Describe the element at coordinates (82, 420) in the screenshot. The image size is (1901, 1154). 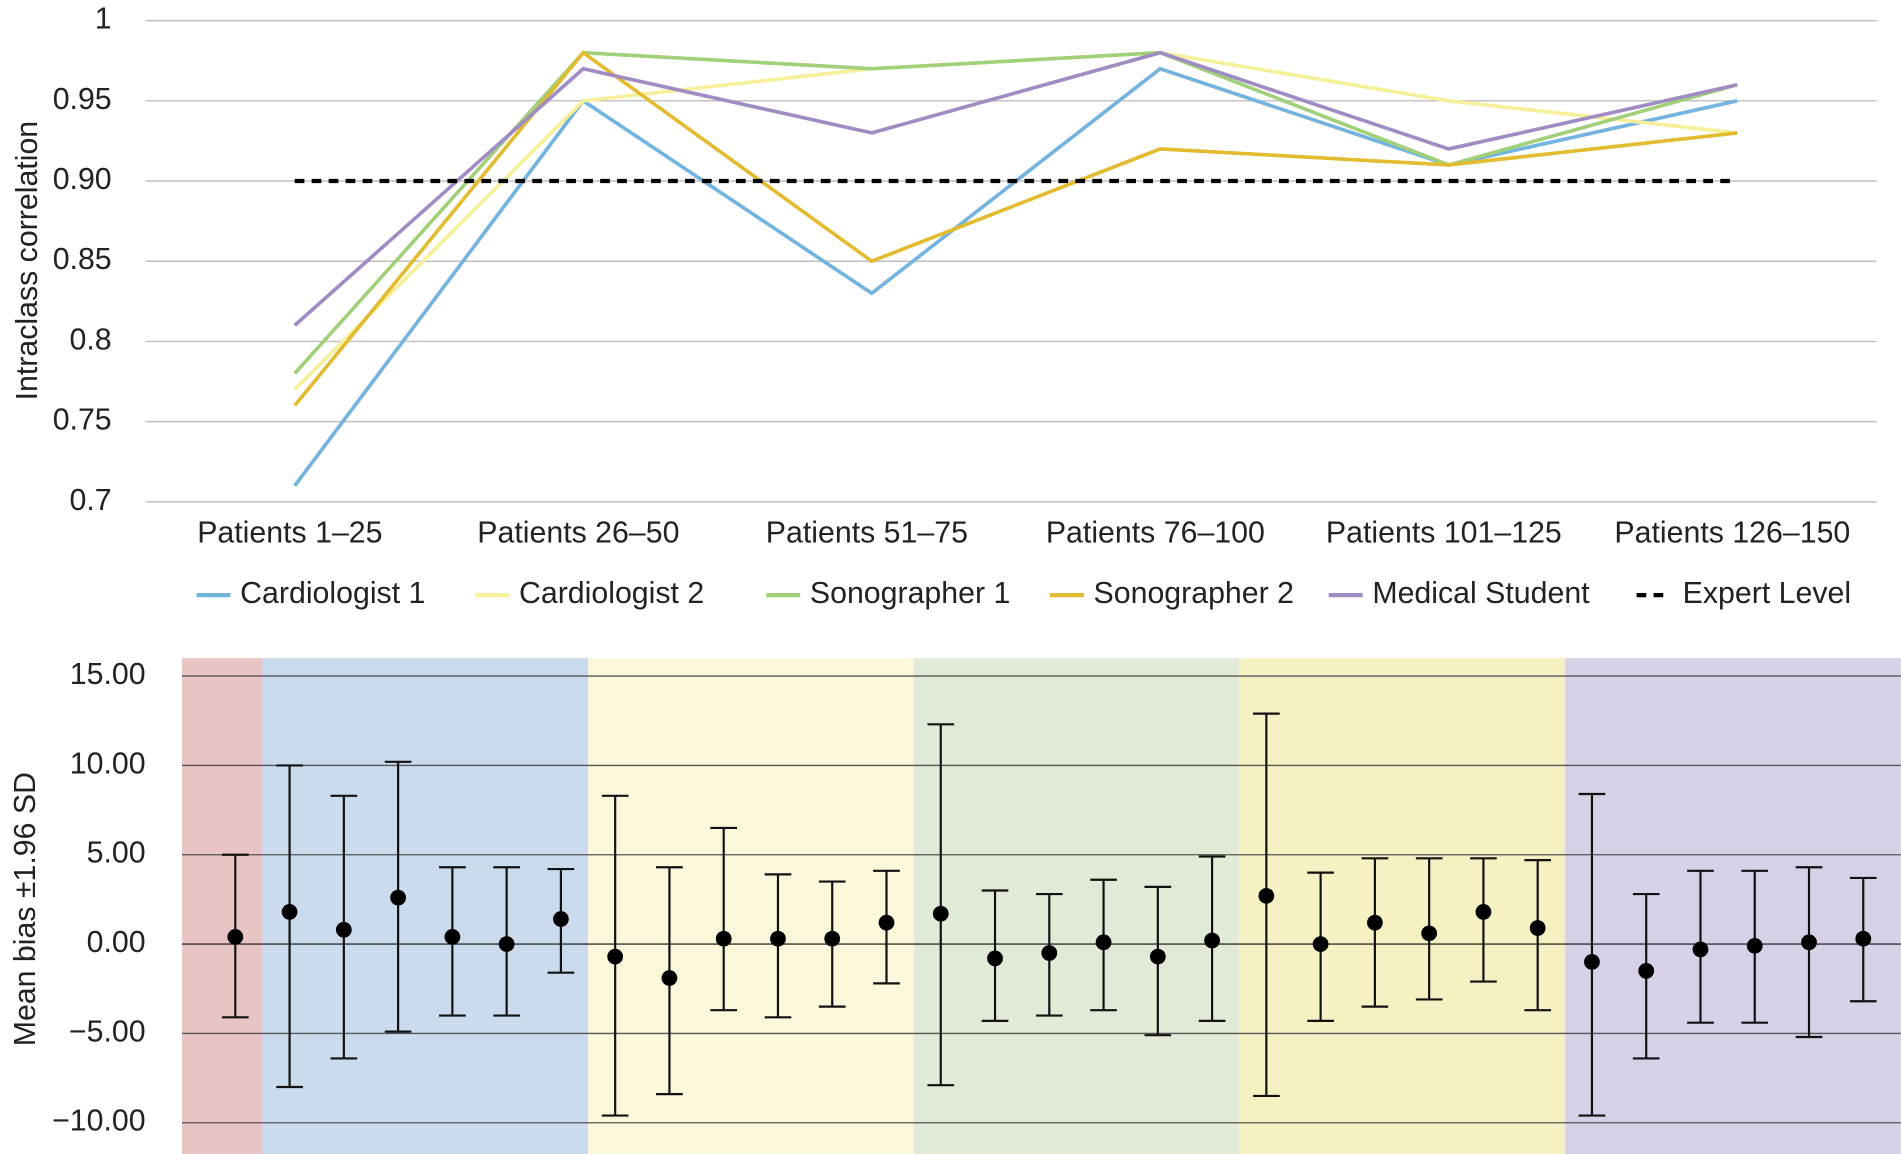
I see `y-tick-label: 0.75` at that location.